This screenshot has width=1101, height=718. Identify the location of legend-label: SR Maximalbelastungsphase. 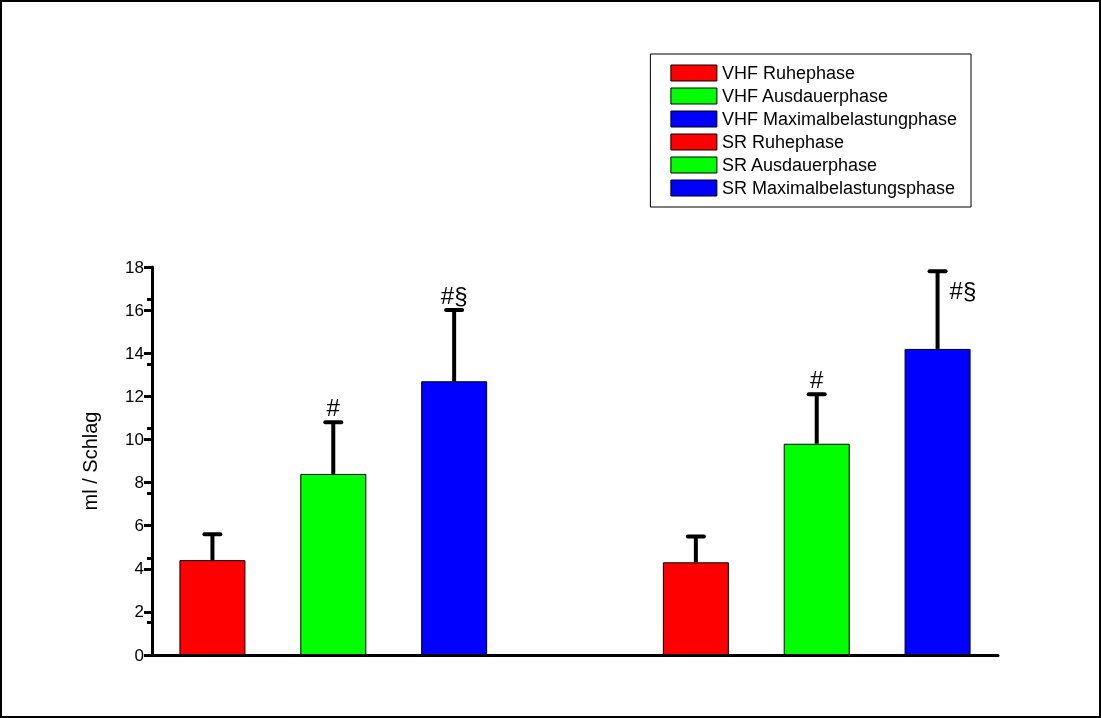
(838, 188).